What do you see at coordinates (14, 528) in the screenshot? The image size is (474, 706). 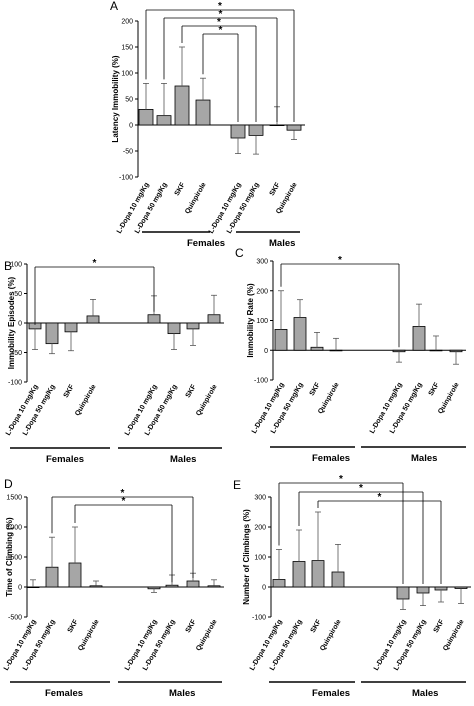 I see `y-tick-label: 1000` at bounding box center [14, 528].